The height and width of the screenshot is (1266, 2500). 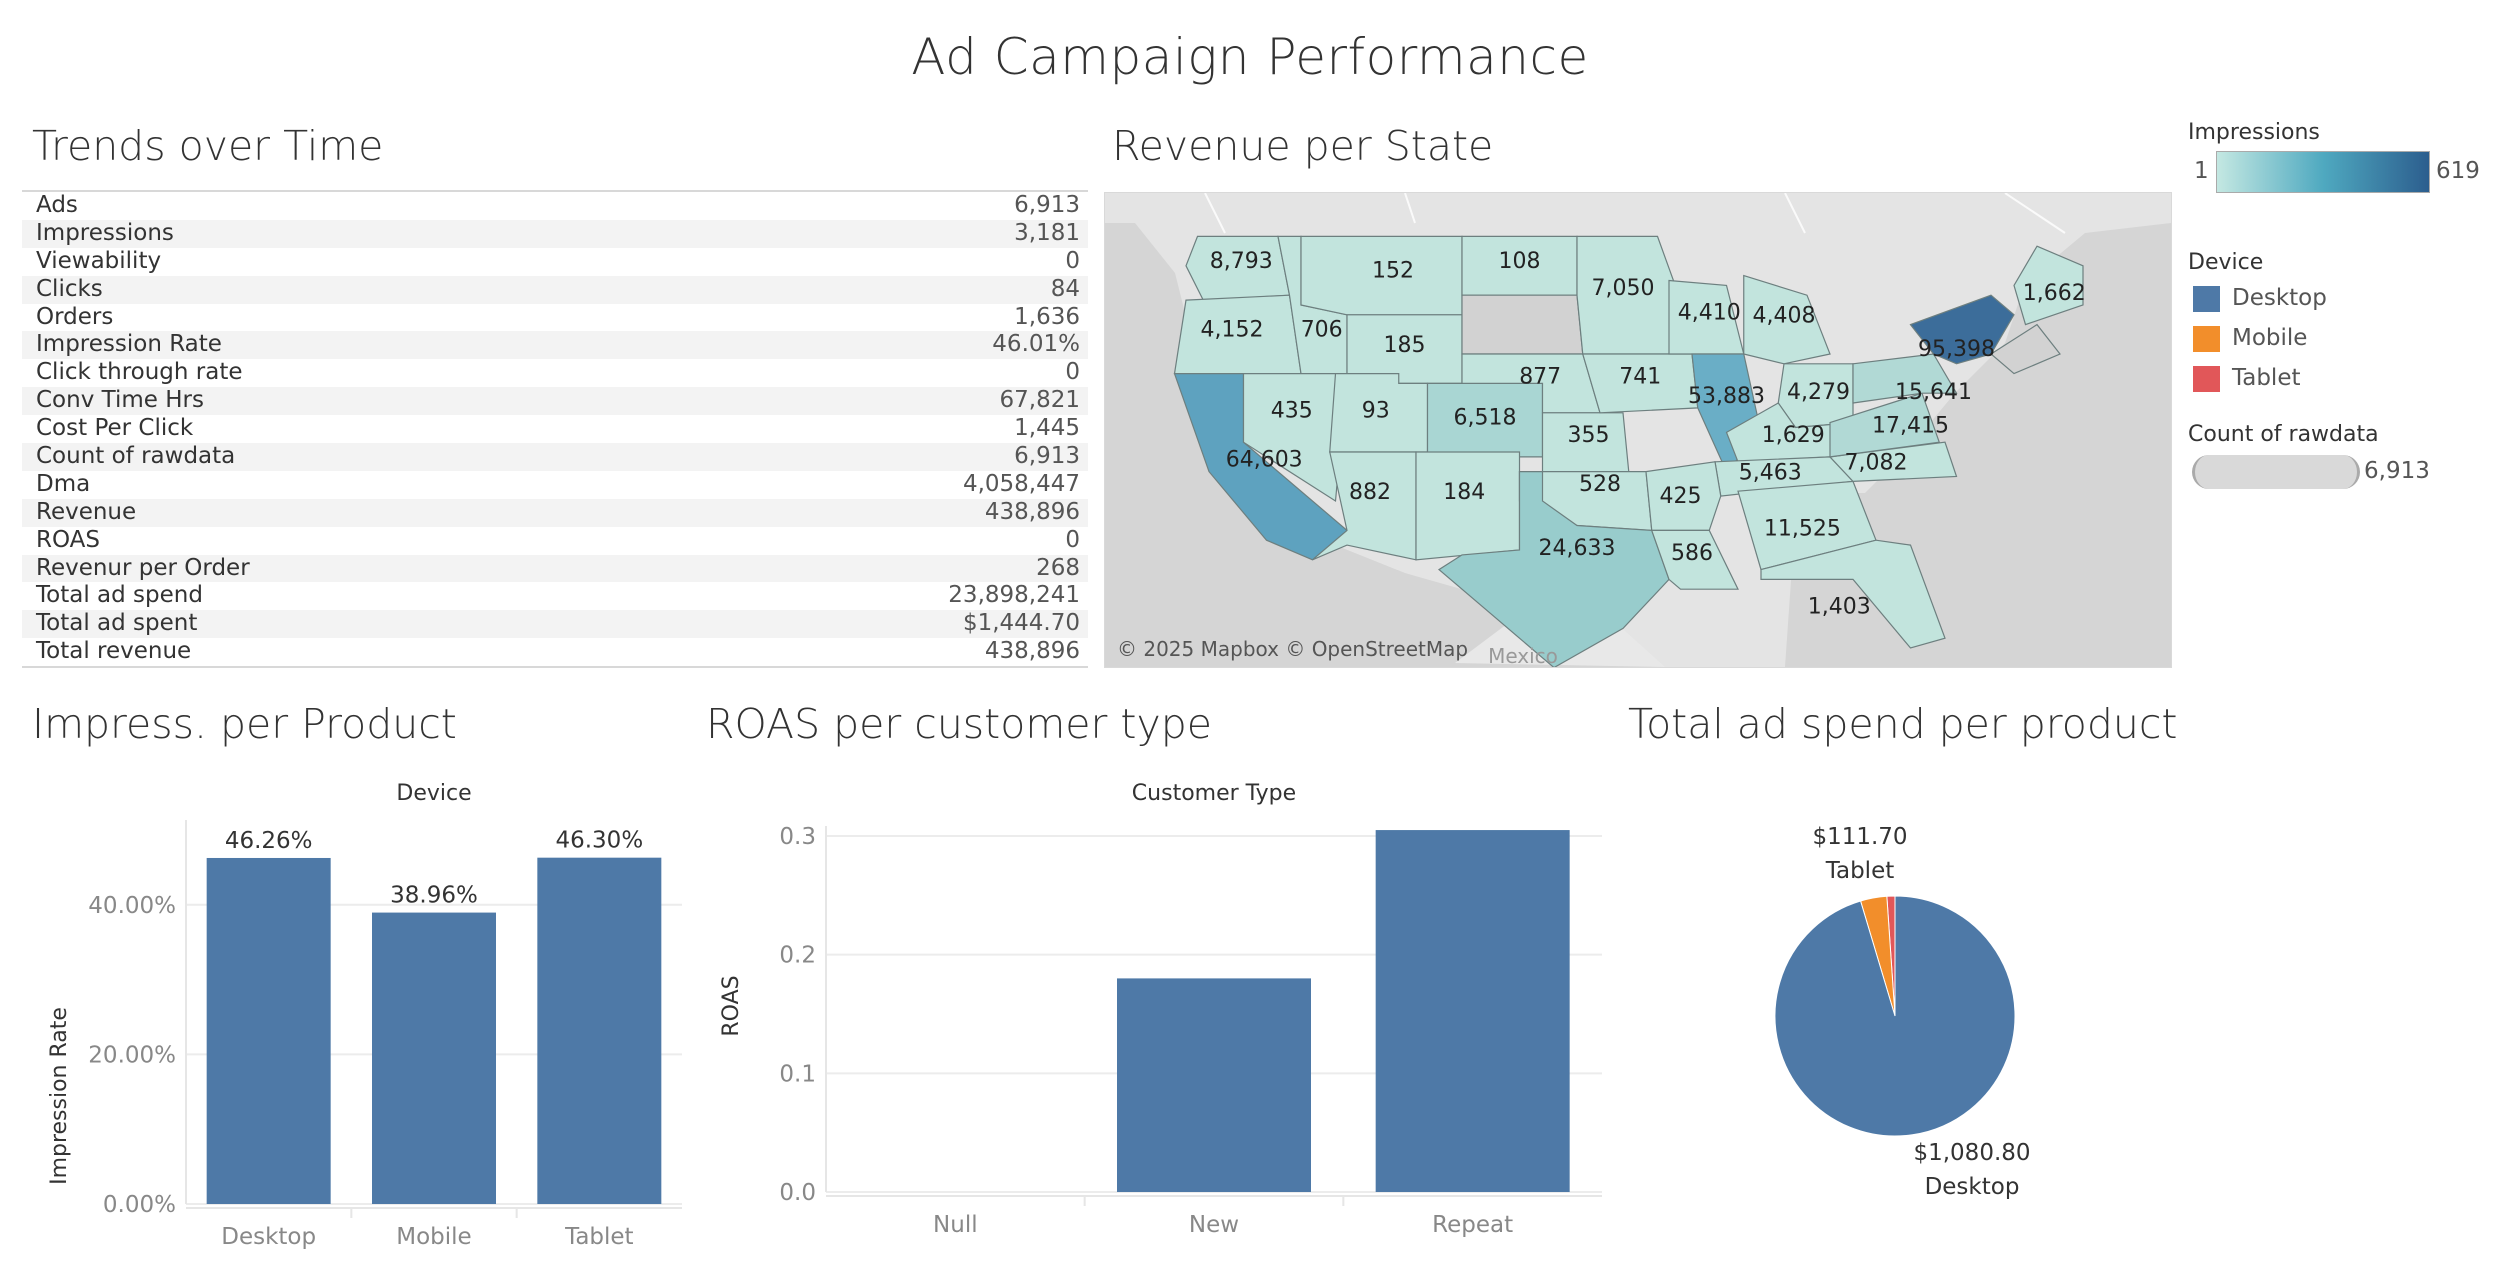 I want to click on trends-row-label: Orders, so click(x=75, y=316).